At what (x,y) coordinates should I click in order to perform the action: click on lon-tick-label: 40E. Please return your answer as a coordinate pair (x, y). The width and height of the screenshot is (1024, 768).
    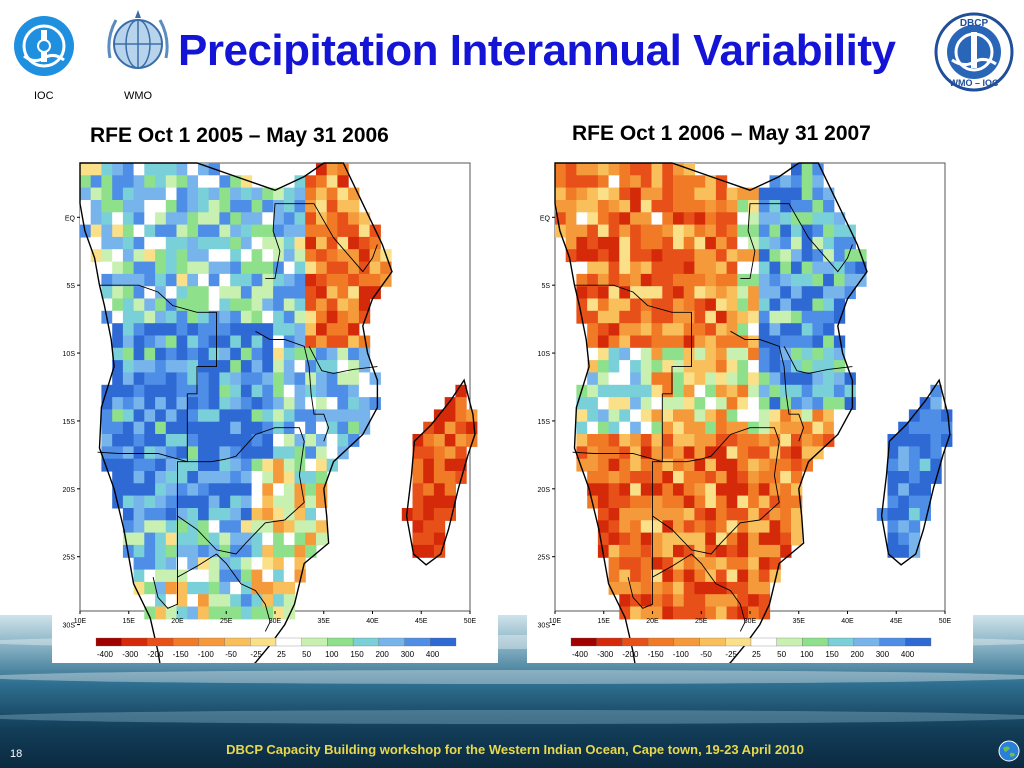
    Looking at the image, I should click on (372, 621).